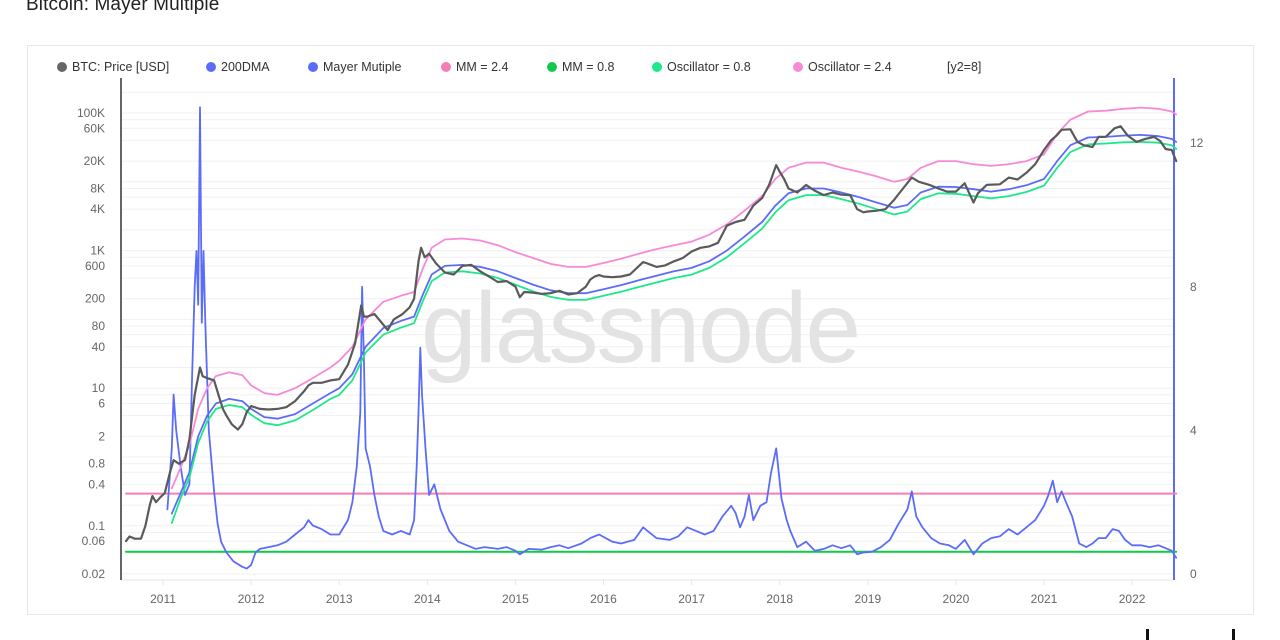 The height and width of the screenshot is (640, 1280). I want to click on x-tick-label: 2013, so click(339, 599).